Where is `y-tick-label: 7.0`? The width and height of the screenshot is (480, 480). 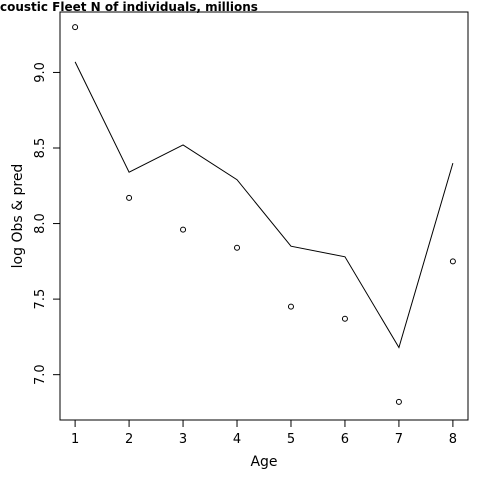
y-tick-label: 7.0 is located at coordinates (40, 374).